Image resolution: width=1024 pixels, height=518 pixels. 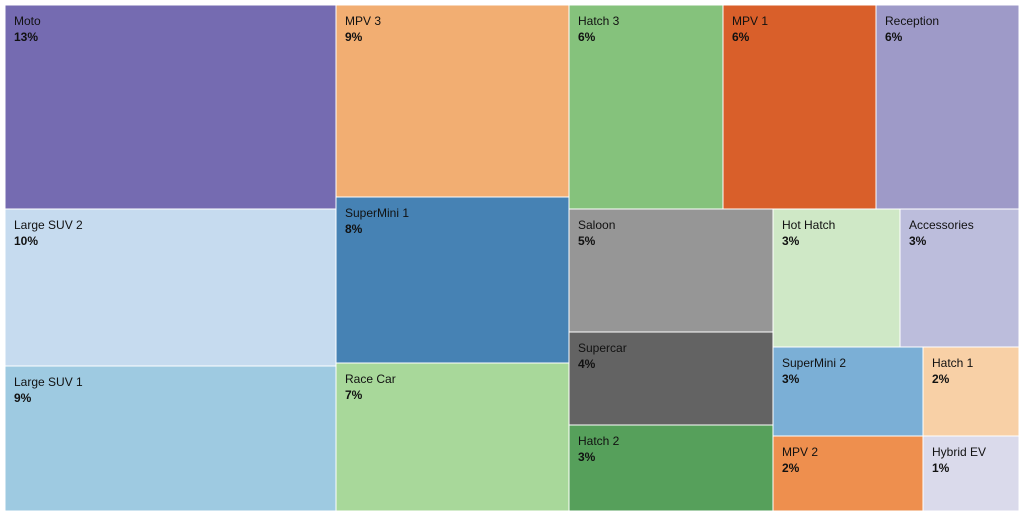 I want to click on treemap-percent-mpv-1: 6%, so click(x=741, y=37).